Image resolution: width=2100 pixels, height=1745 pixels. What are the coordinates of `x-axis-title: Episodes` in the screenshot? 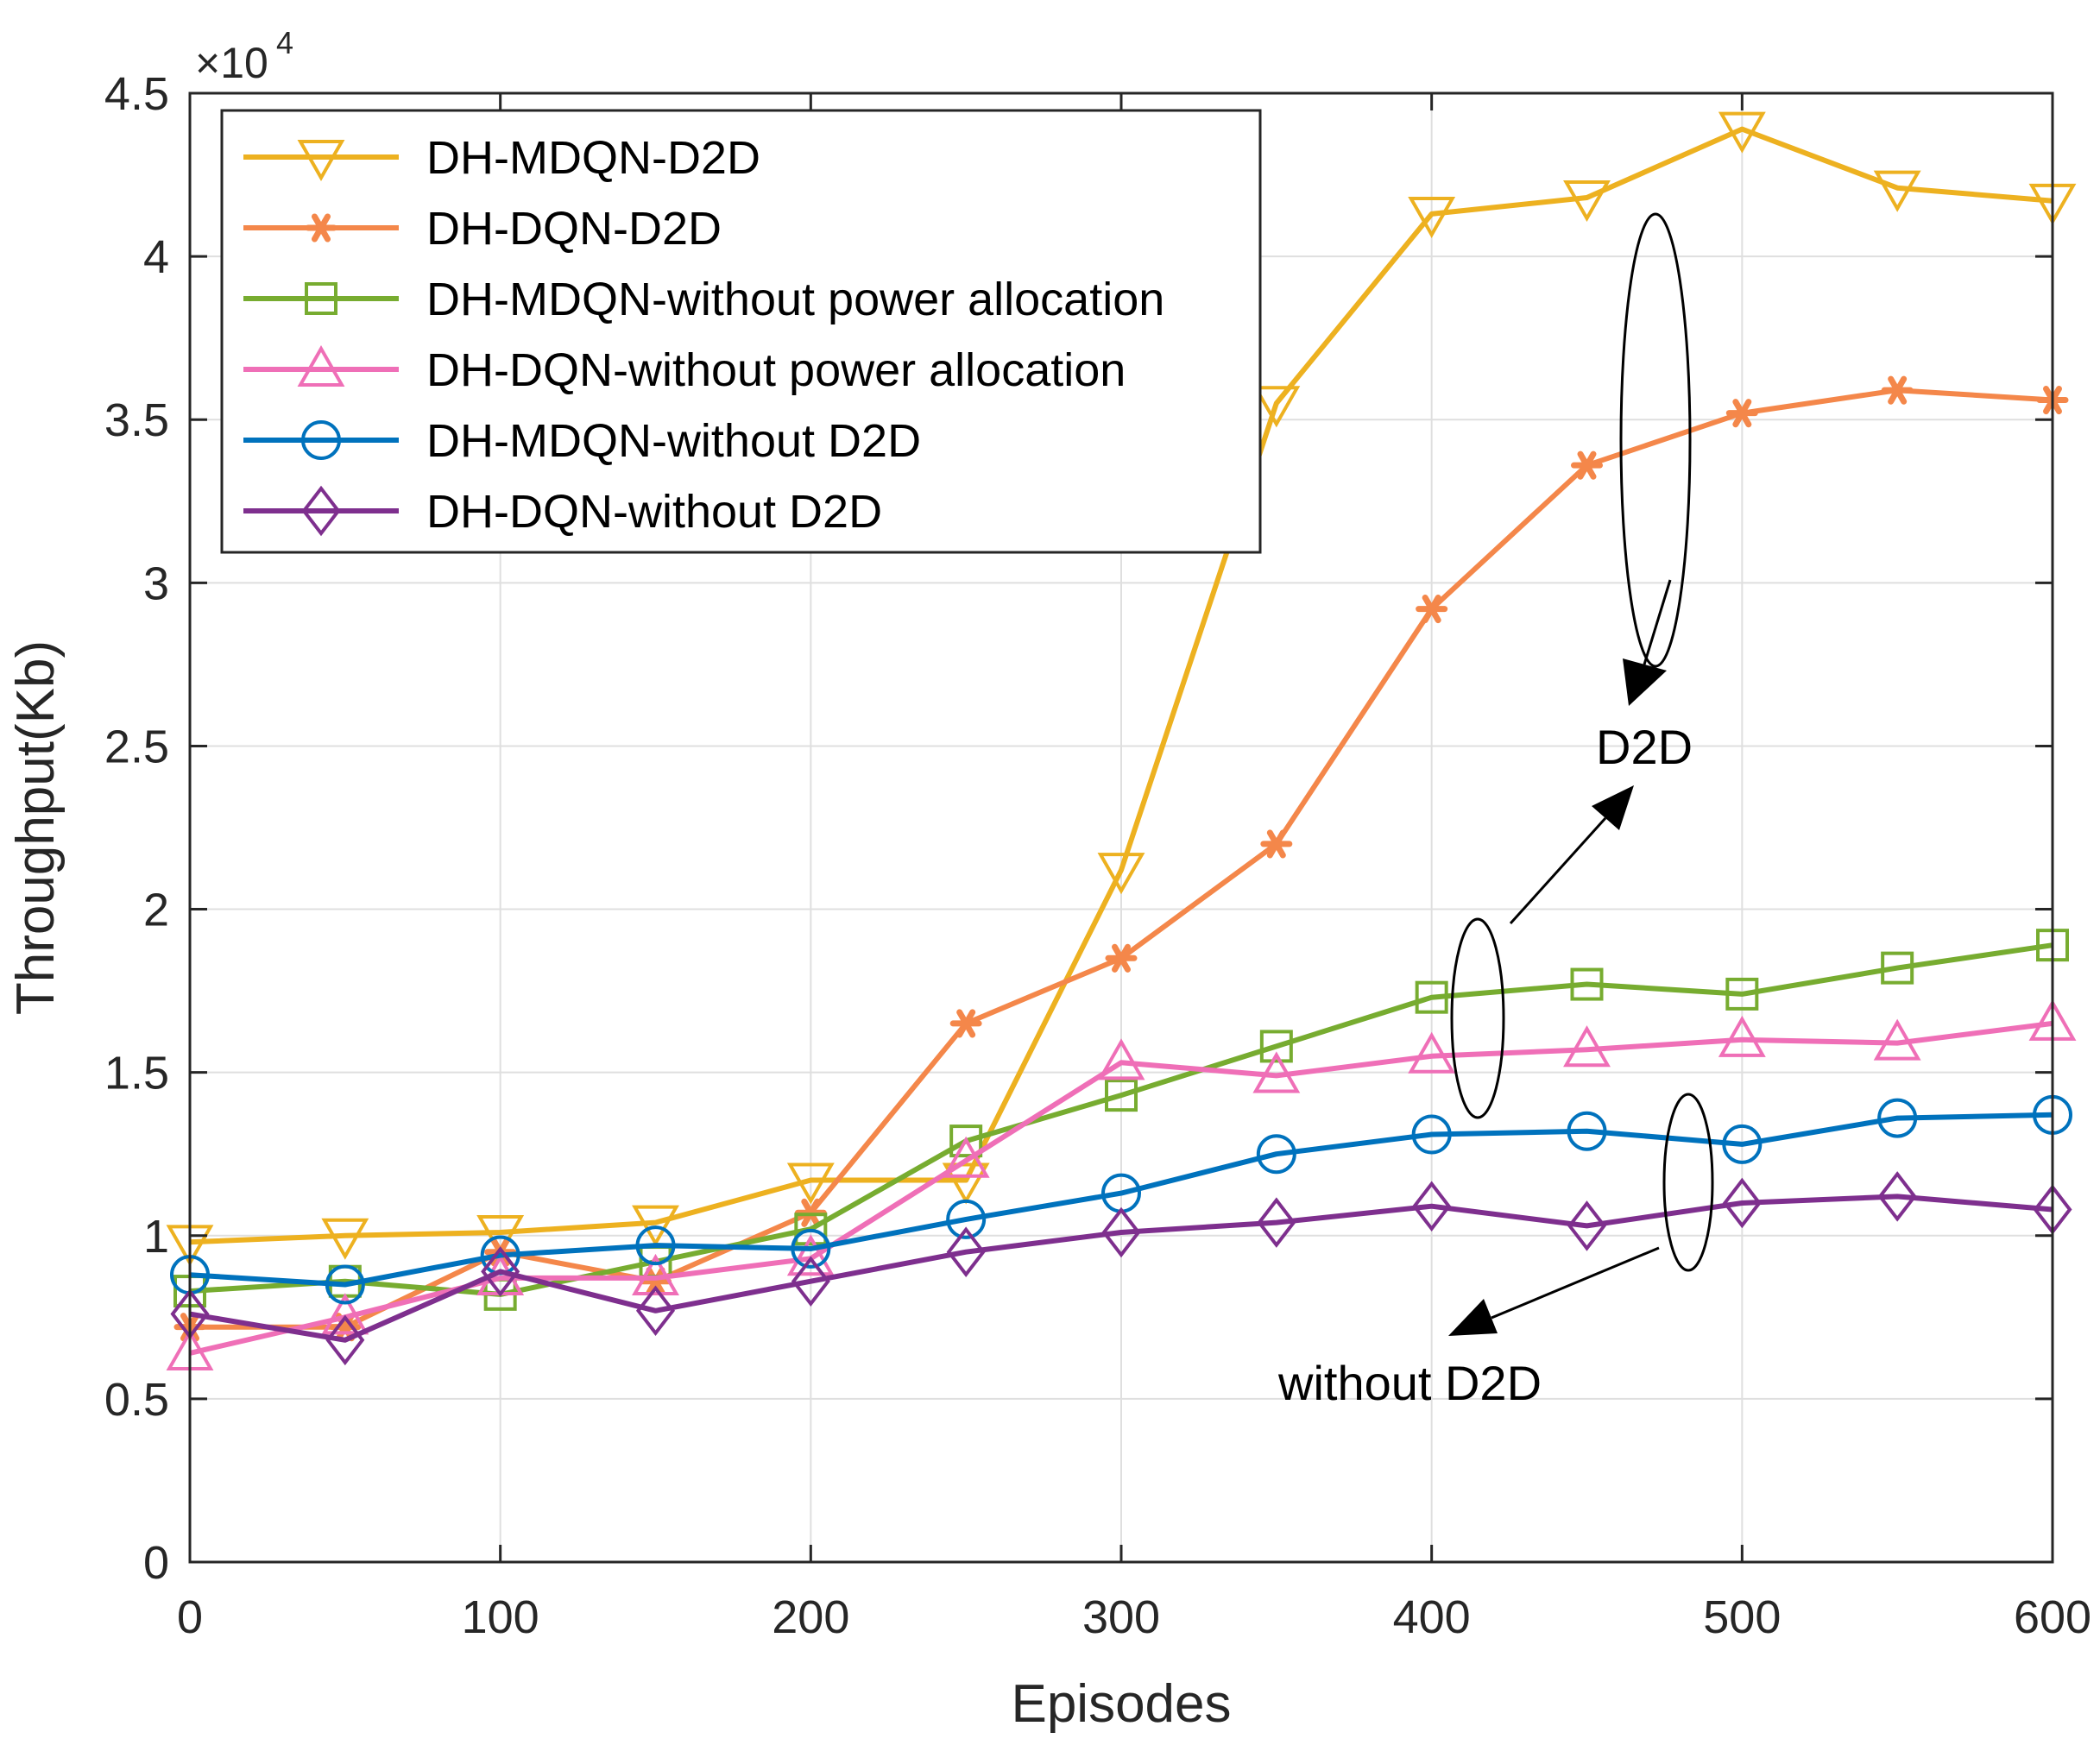 It's located at (1121, 1704).